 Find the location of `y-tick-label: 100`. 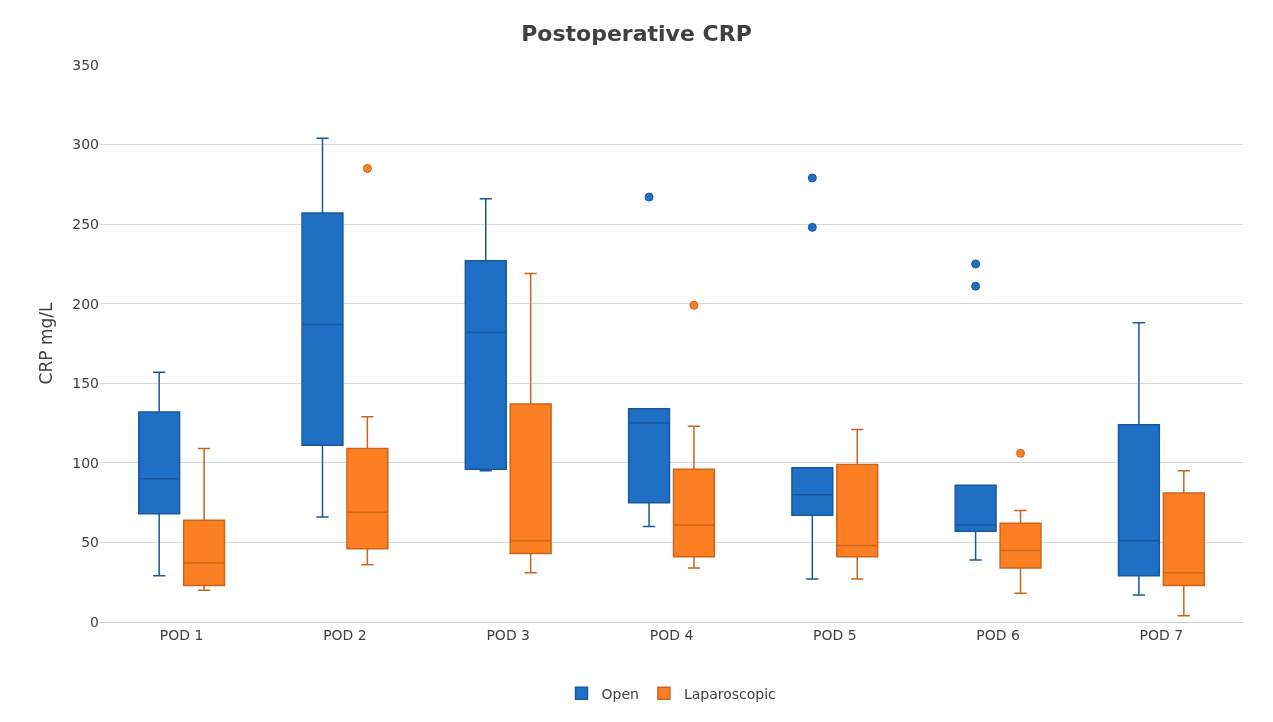

y-tick-label: 100 is located at coordinates (85, 462).